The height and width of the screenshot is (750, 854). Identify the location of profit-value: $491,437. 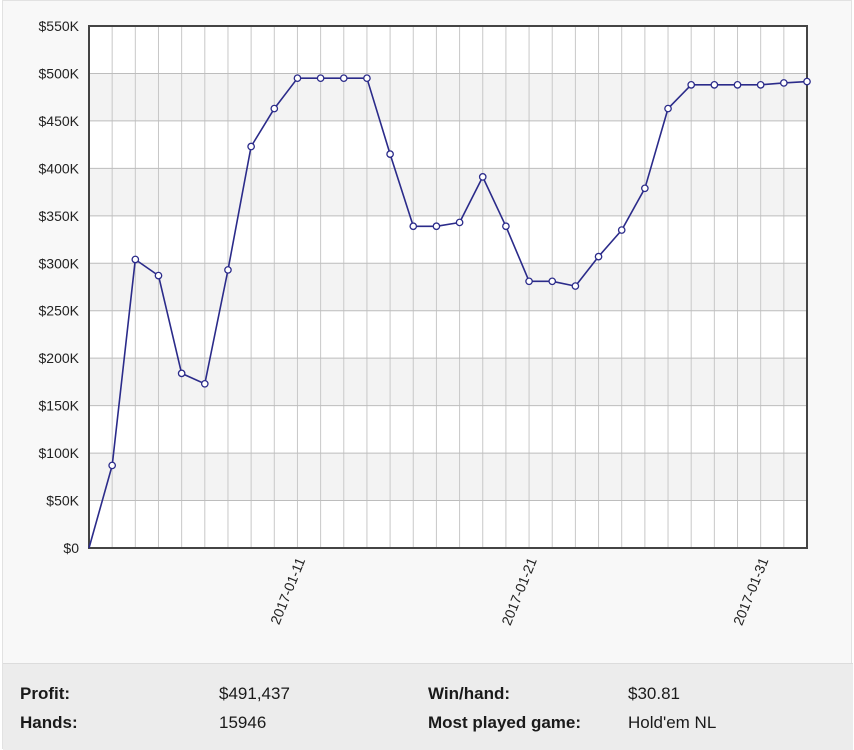
(254, 693).